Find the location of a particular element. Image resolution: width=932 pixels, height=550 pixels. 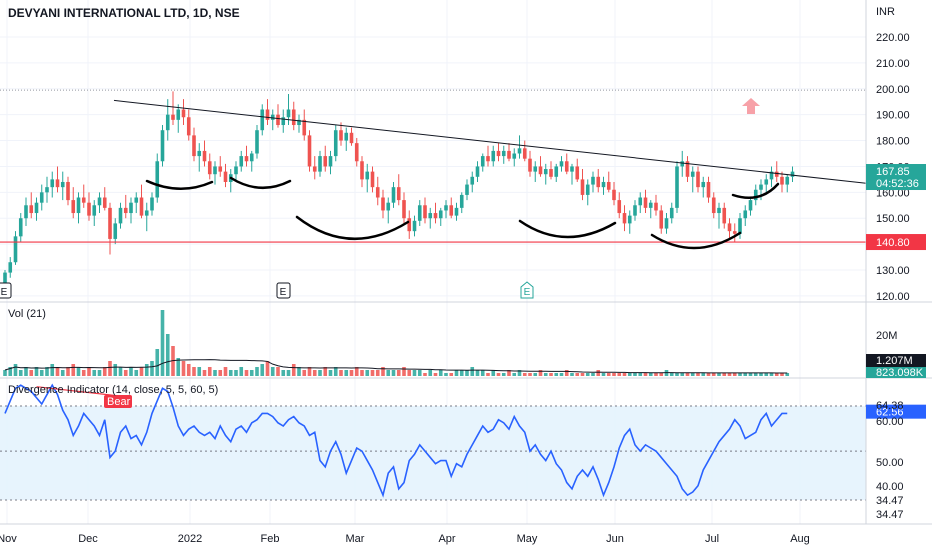

time-tick-label: Jul is located at coordinates (712, 539).